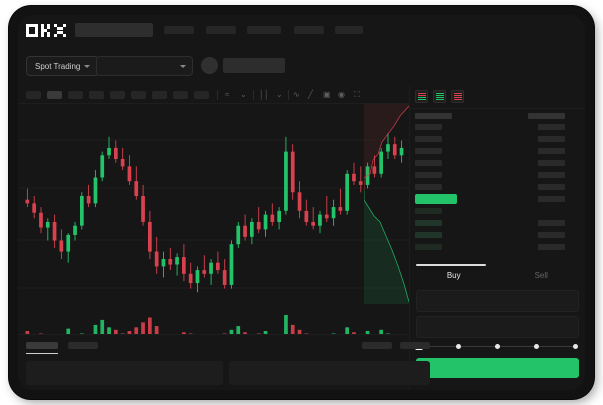 This screenshot has height=405, width=603. Describe the element at coordinates (546, 116) in the screenshot. I see `orderbook-header-right` at that location.